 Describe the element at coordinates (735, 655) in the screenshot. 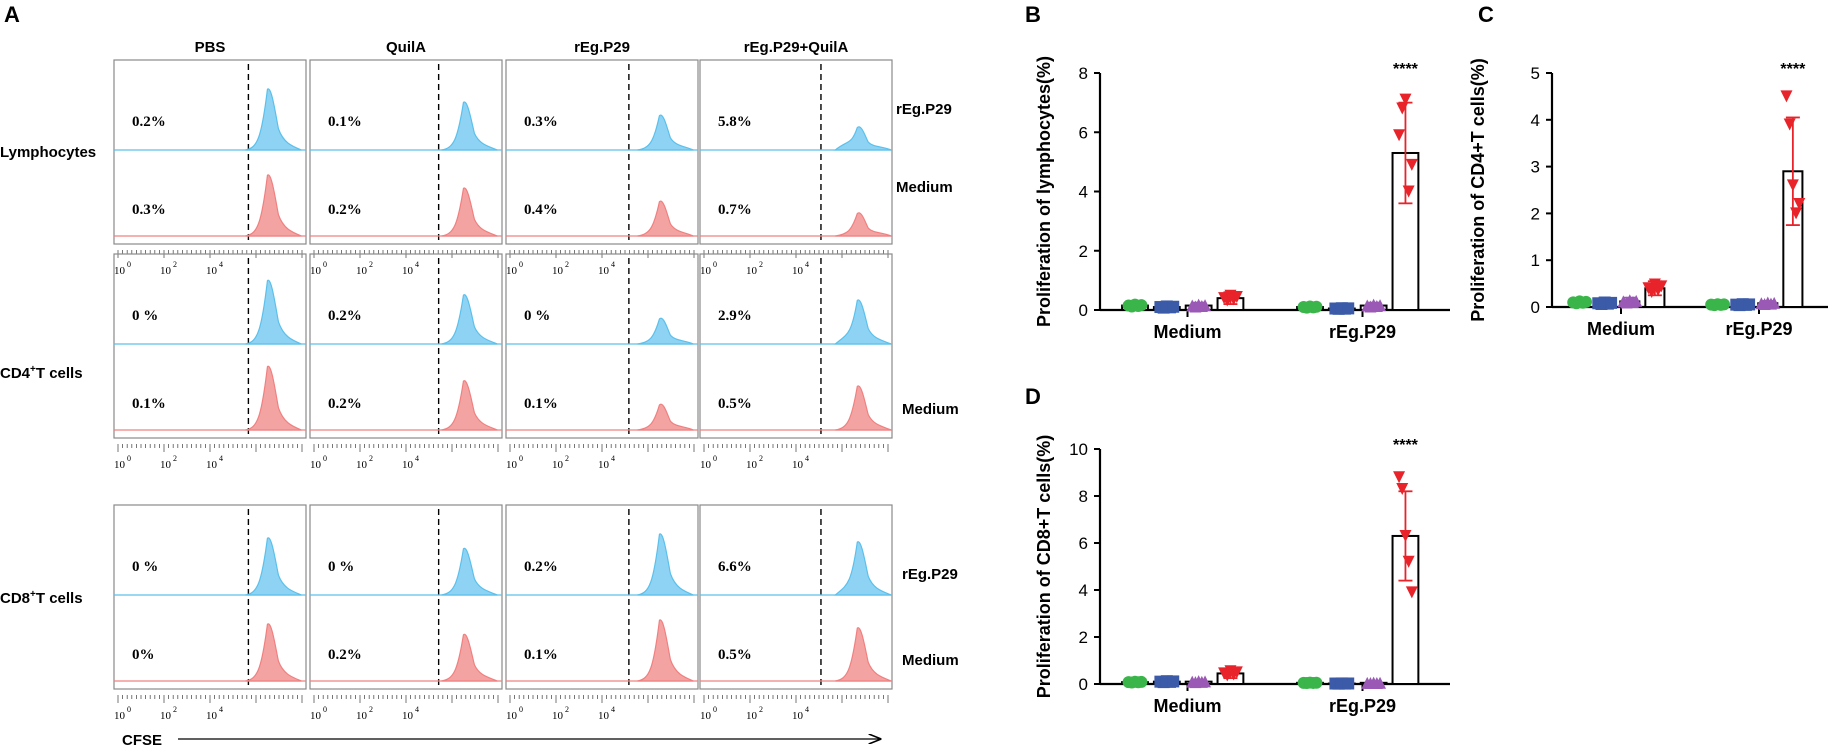

I see `percentage-label: 0.5%` at that location.